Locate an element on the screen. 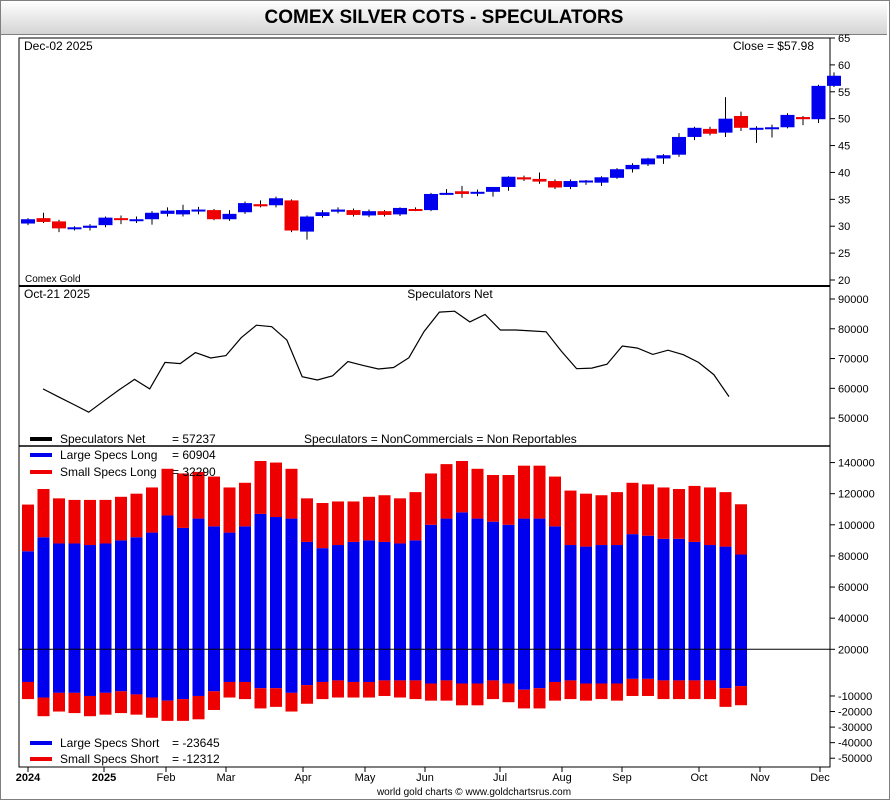 The height and width of the screenshot is (800, 890). x-tick-label: 2025 is located at coordinates (104, 778).